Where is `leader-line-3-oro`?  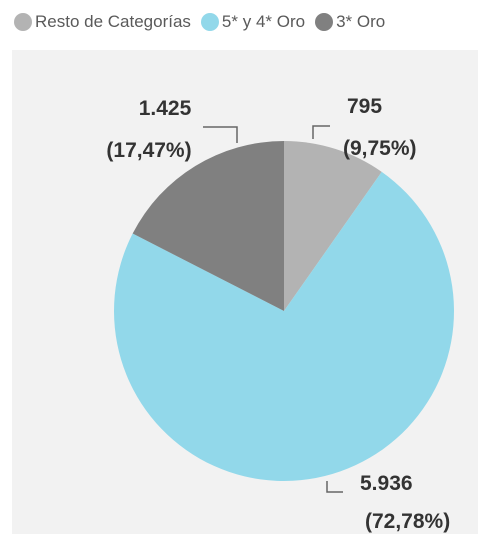
leader-line-3-oro is located at coordinates (220, 134).